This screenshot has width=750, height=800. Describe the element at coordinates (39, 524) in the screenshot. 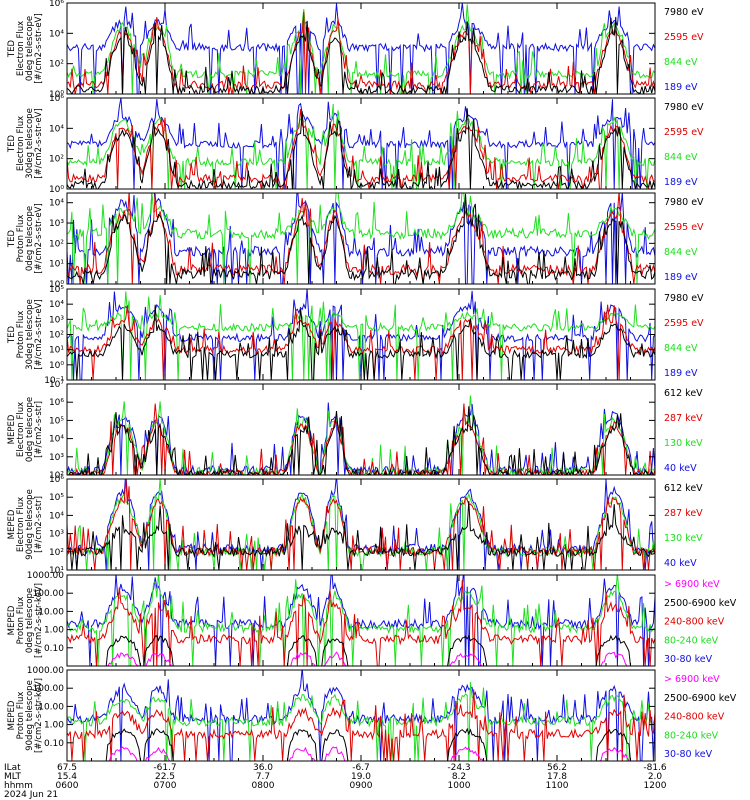

I see `y-axis-label: [#/cm2-s-str]` at that location.